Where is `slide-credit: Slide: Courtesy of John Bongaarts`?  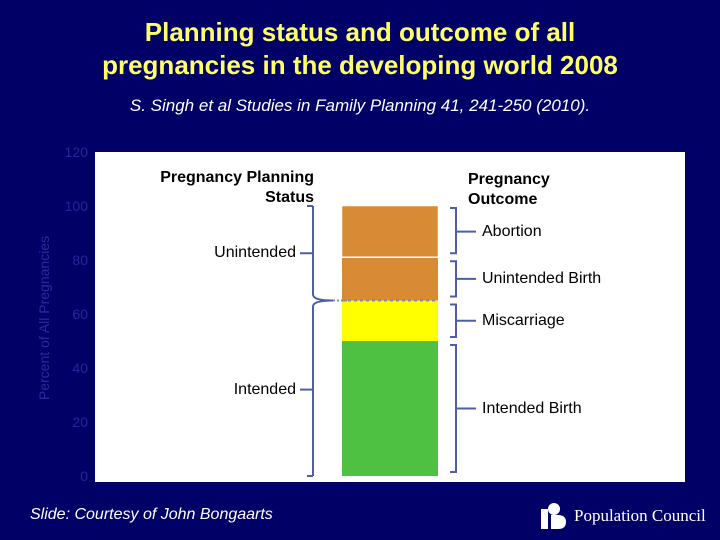
slide-credit: Slide: Courtesy of John Bongaarts is located at coordinates (151, 514).